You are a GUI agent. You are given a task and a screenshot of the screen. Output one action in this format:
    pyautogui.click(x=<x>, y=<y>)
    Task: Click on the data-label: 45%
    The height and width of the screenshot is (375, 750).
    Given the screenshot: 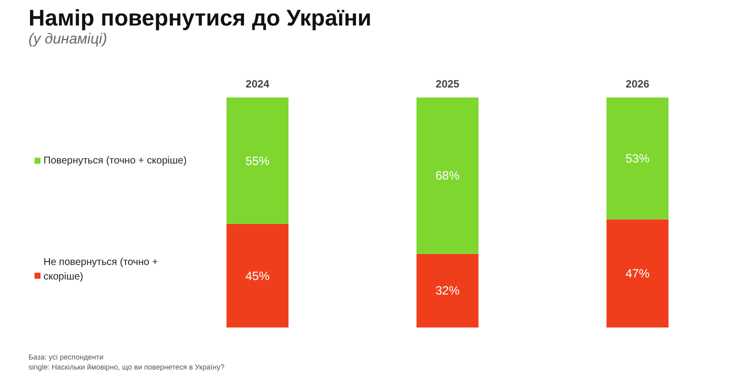 What is the action you would take?
    pyautogui.click(x=257, y=275)
    